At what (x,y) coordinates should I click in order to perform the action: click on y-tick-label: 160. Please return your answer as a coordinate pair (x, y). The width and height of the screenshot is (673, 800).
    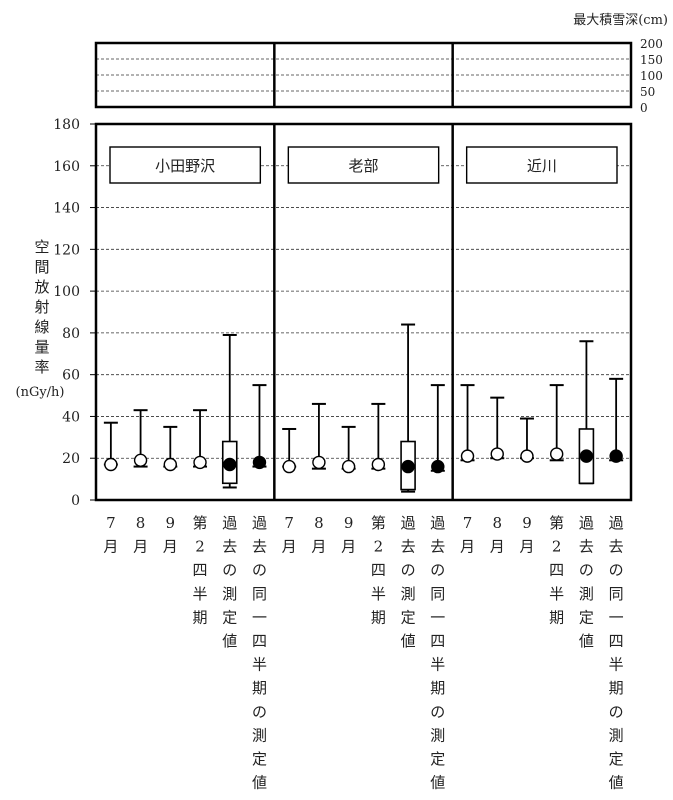
    Looking at the image, I should click on (66, 167).